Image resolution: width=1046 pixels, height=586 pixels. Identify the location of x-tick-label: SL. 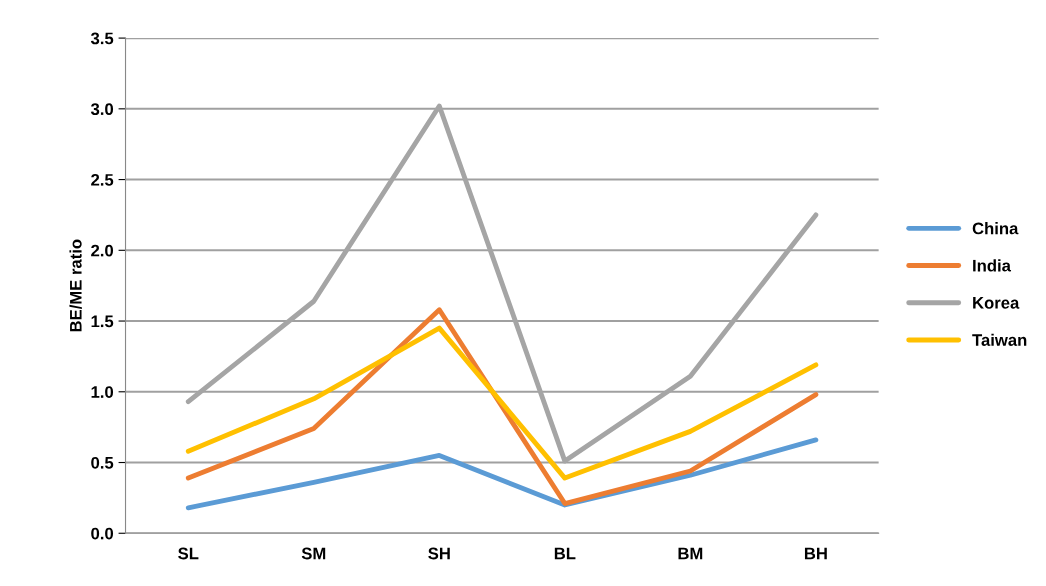
(188, 553).